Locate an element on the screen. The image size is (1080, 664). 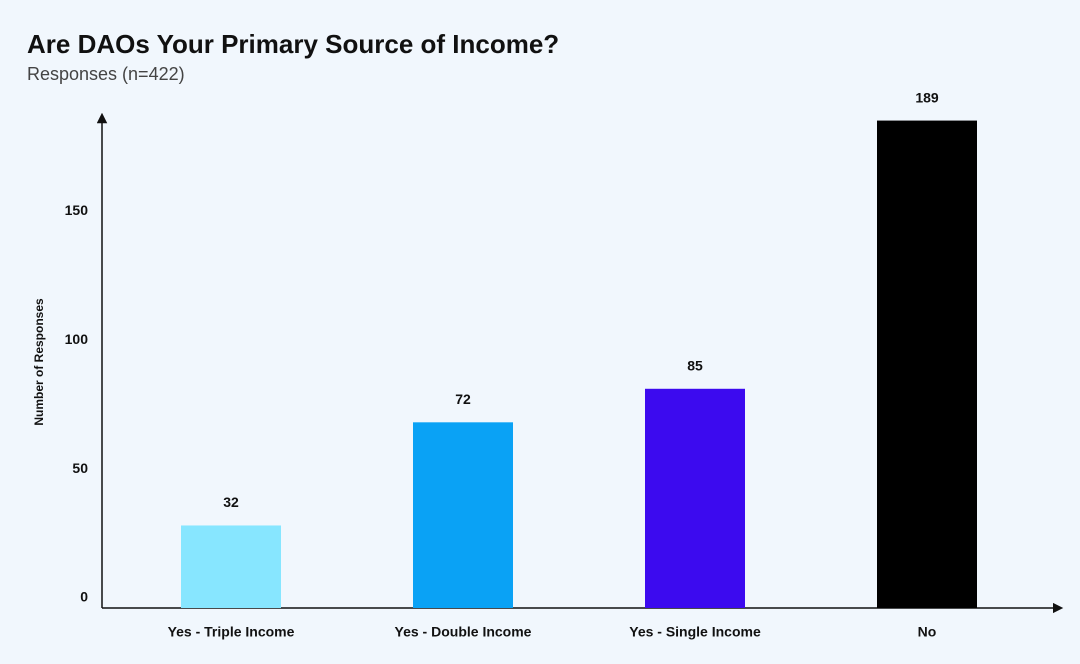
value-label: 189 is located at coordinates (927, 97).